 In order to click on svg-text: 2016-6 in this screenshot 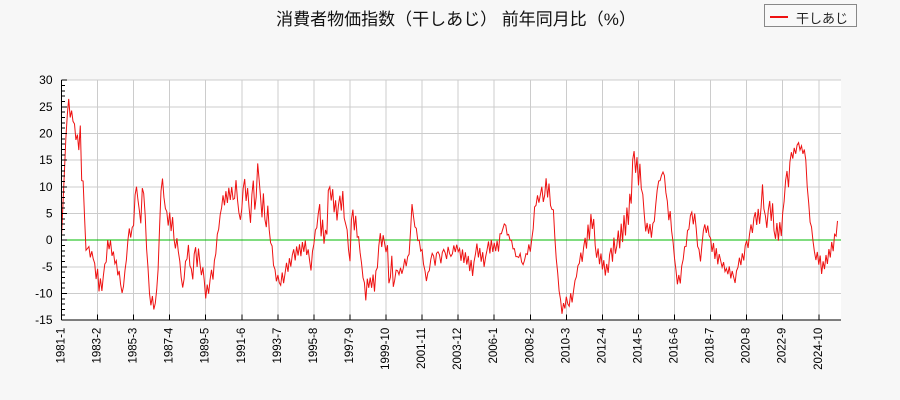, I will do `click(675, 346)`.